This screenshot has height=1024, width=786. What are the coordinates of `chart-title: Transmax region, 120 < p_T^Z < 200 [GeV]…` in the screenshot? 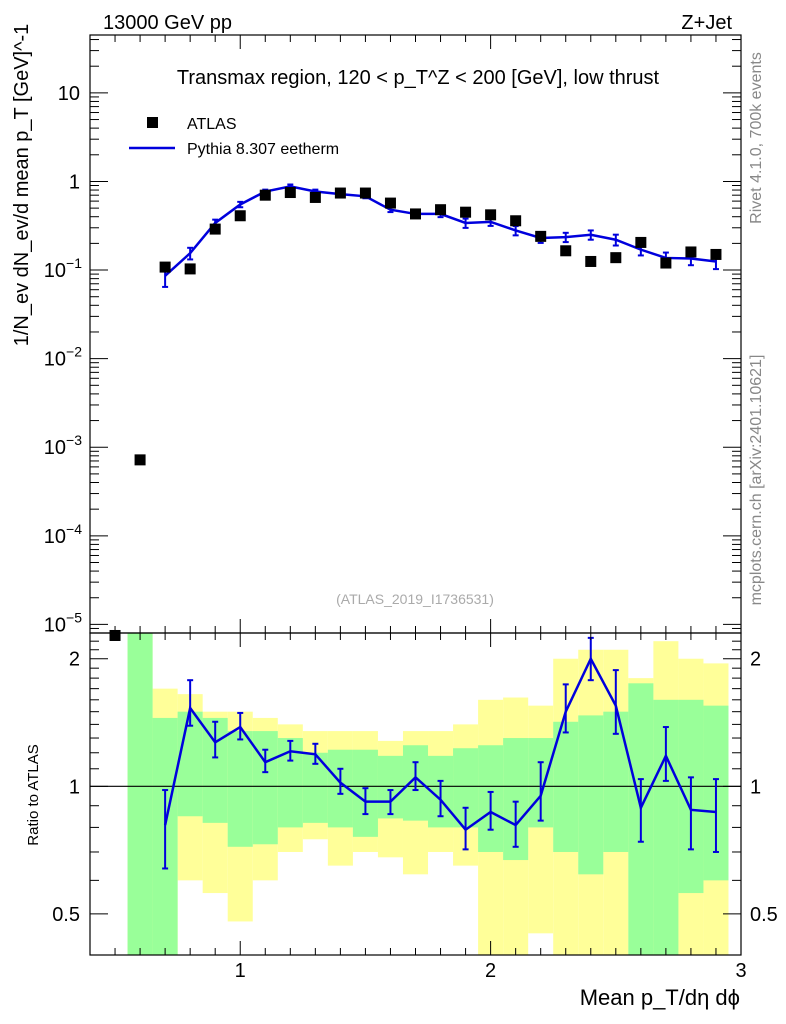 It's located at (418, 78).